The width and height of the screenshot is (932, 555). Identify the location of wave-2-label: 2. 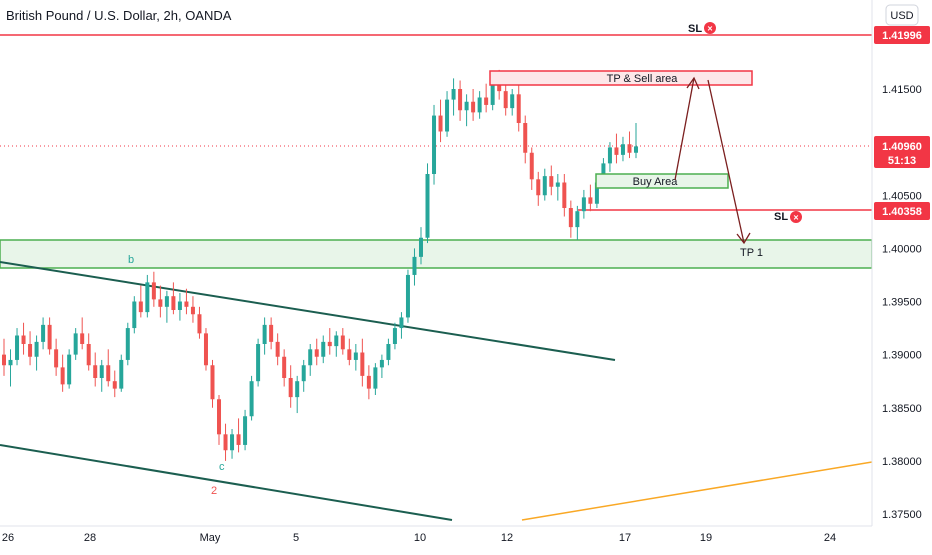
(214, 491).